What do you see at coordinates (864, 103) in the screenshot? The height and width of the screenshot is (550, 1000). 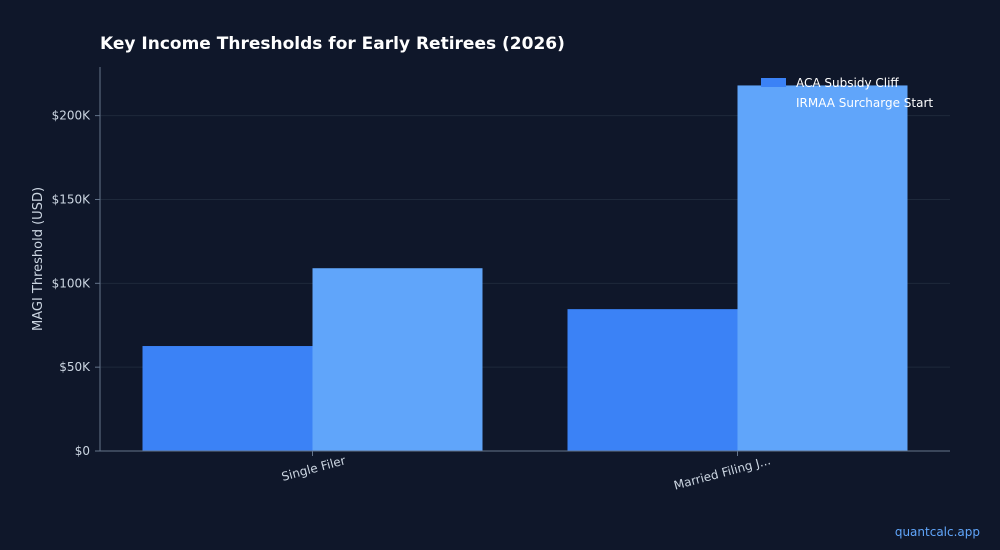 I see `legend-label-2: IRMAA Surcharge Start` at bounding box center [864, 103].